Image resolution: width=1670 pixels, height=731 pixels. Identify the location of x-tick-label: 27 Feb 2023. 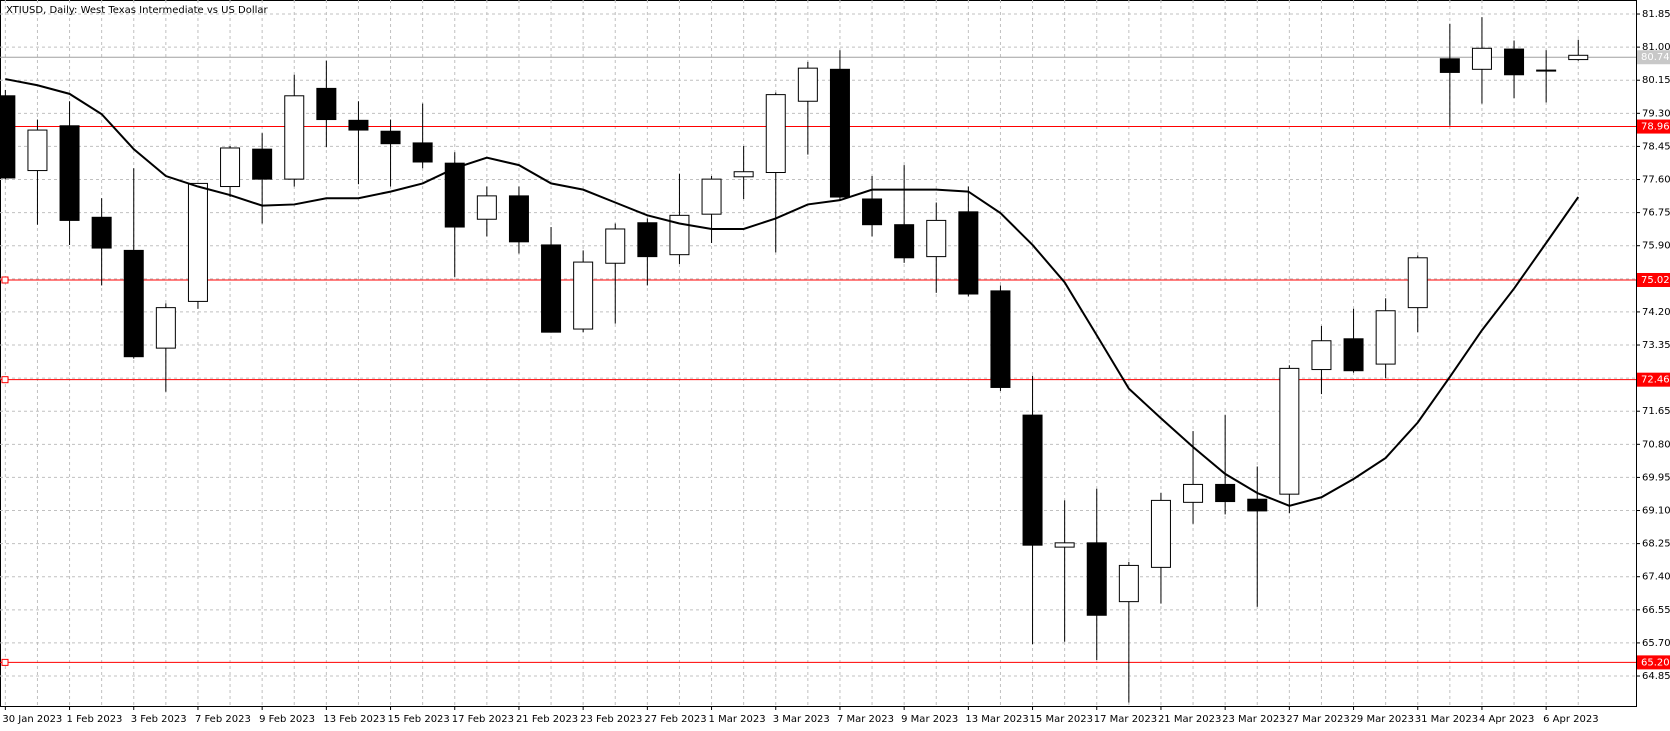
(675, 719).